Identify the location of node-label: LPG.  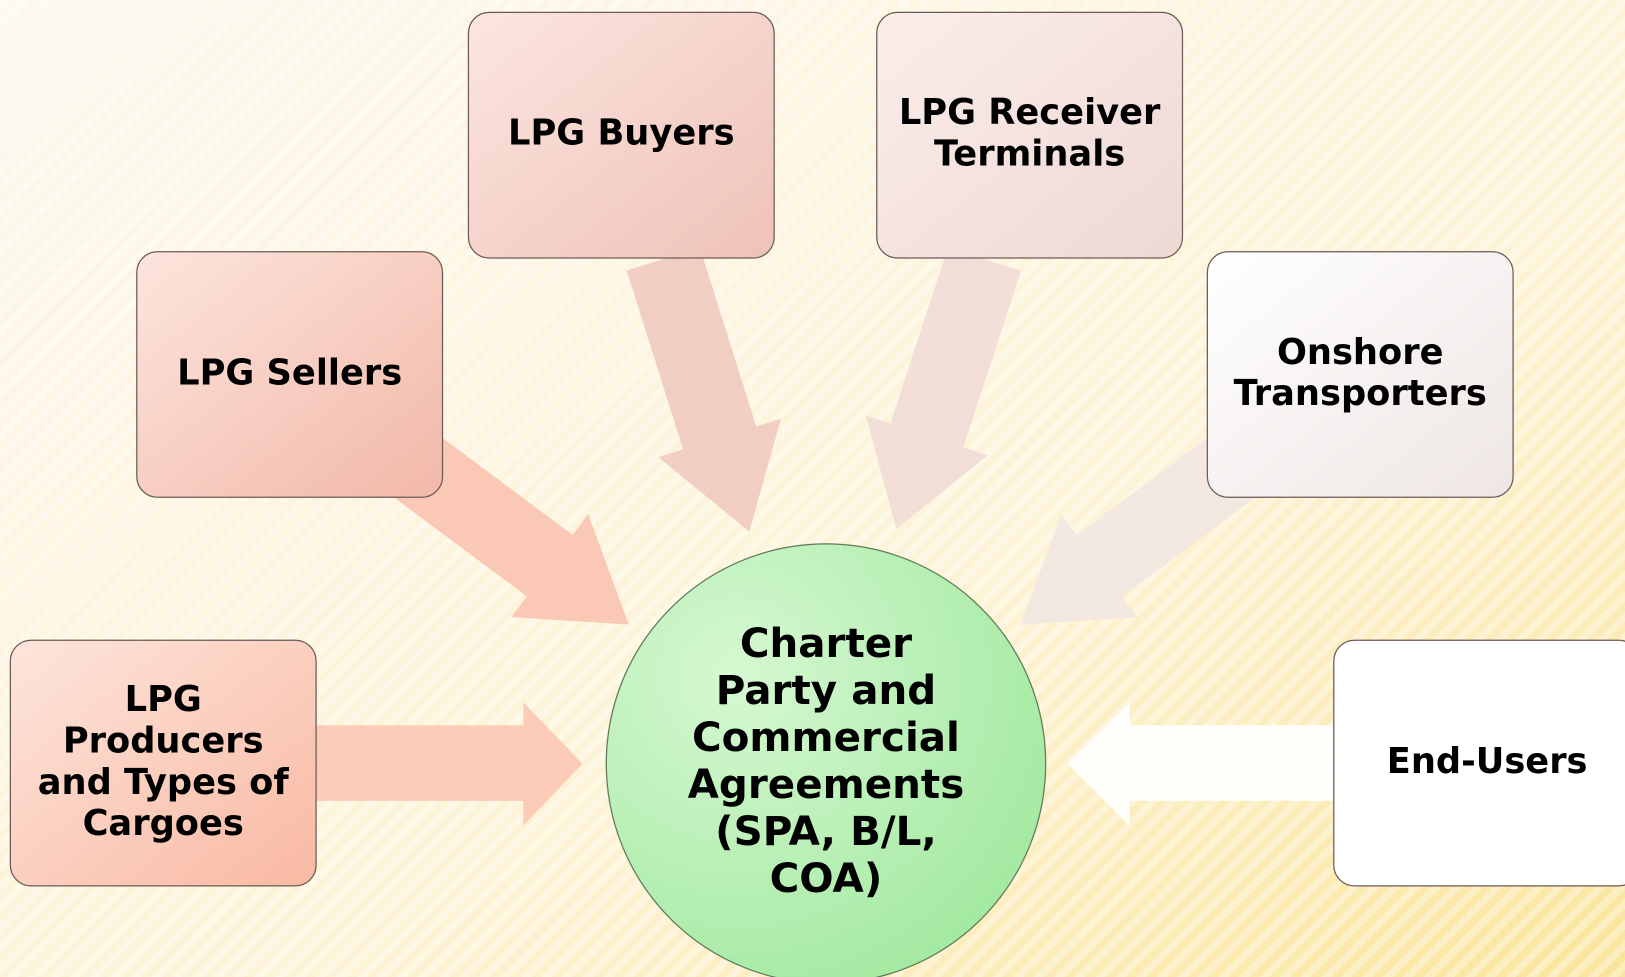
(163, 699).